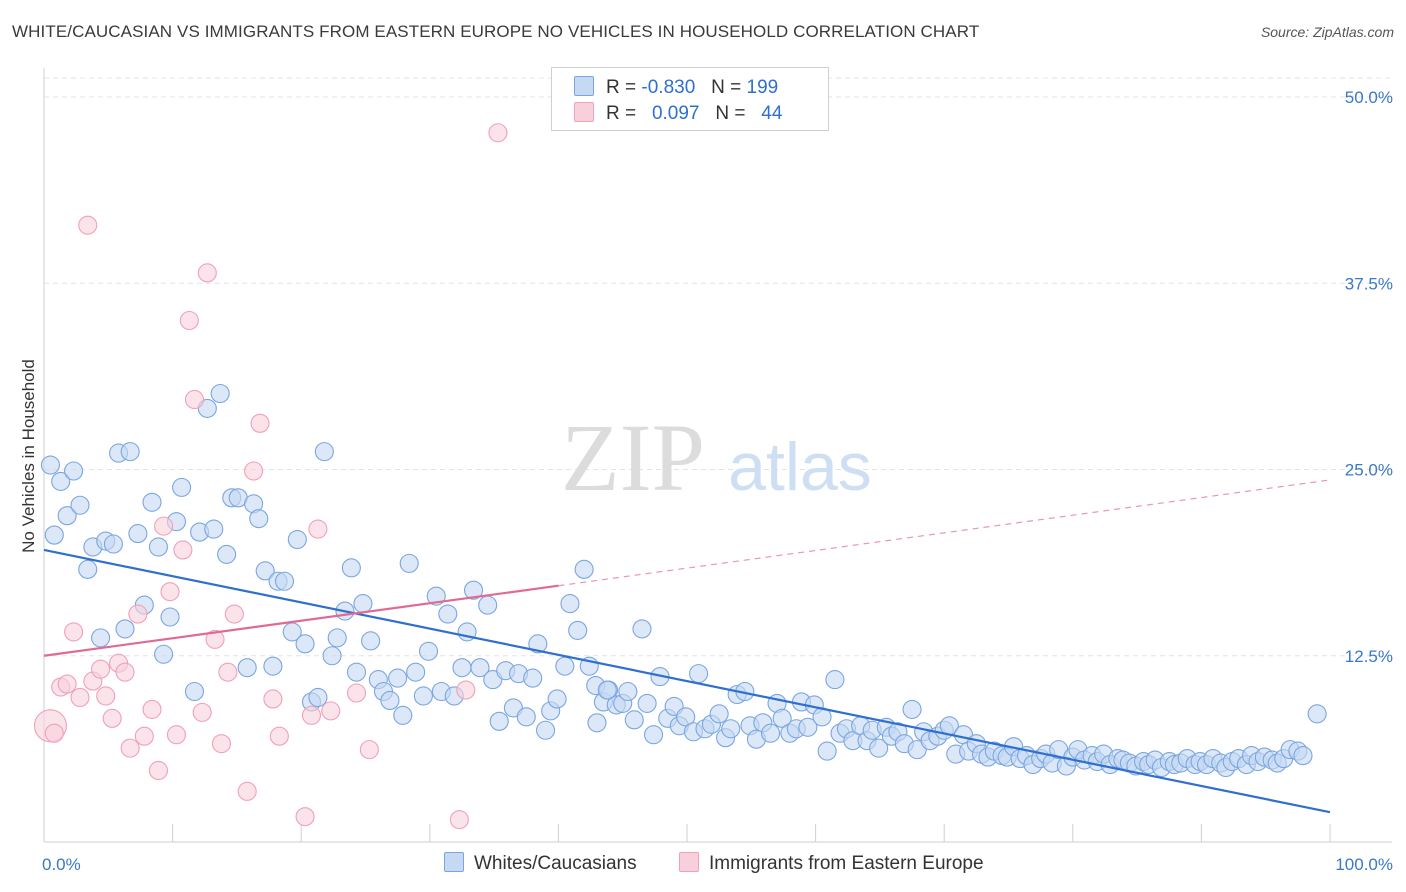  Describe the element at coordinates (689, 862) in the screenshot. I see `legend-swatch-immigrants` at that location.